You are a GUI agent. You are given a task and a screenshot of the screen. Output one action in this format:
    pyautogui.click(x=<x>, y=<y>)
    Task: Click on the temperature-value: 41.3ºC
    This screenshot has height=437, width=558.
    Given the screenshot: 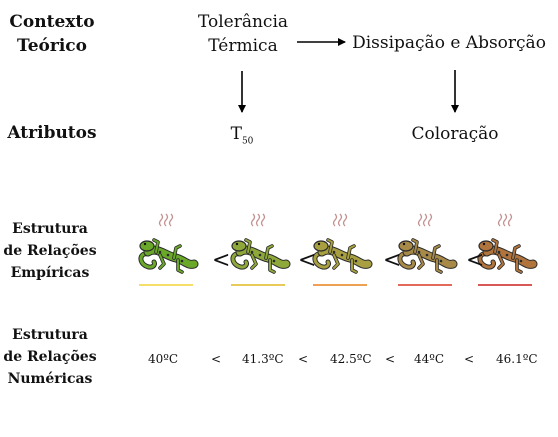 What is the action you would take?
    pyautogui.click(x=263, y=359)
    